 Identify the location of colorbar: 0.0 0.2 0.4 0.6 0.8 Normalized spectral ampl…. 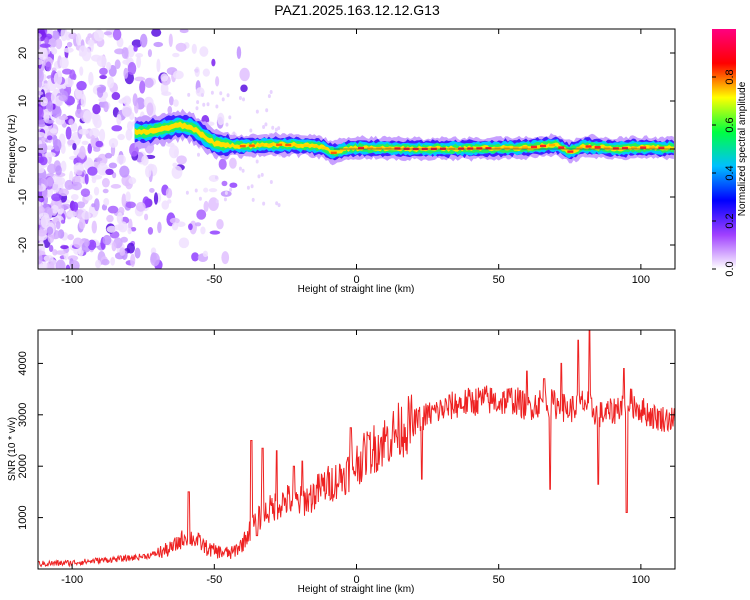
(730, 153).